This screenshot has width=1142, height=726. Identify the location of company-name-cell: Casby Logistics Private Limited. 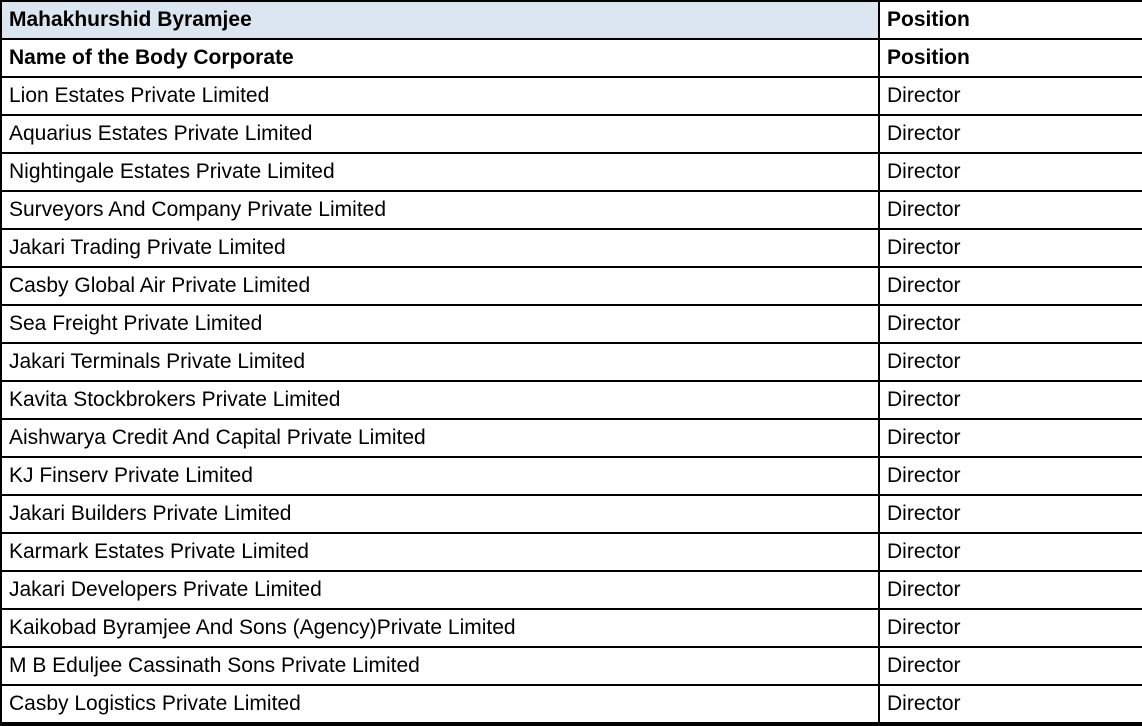
(440, 705).